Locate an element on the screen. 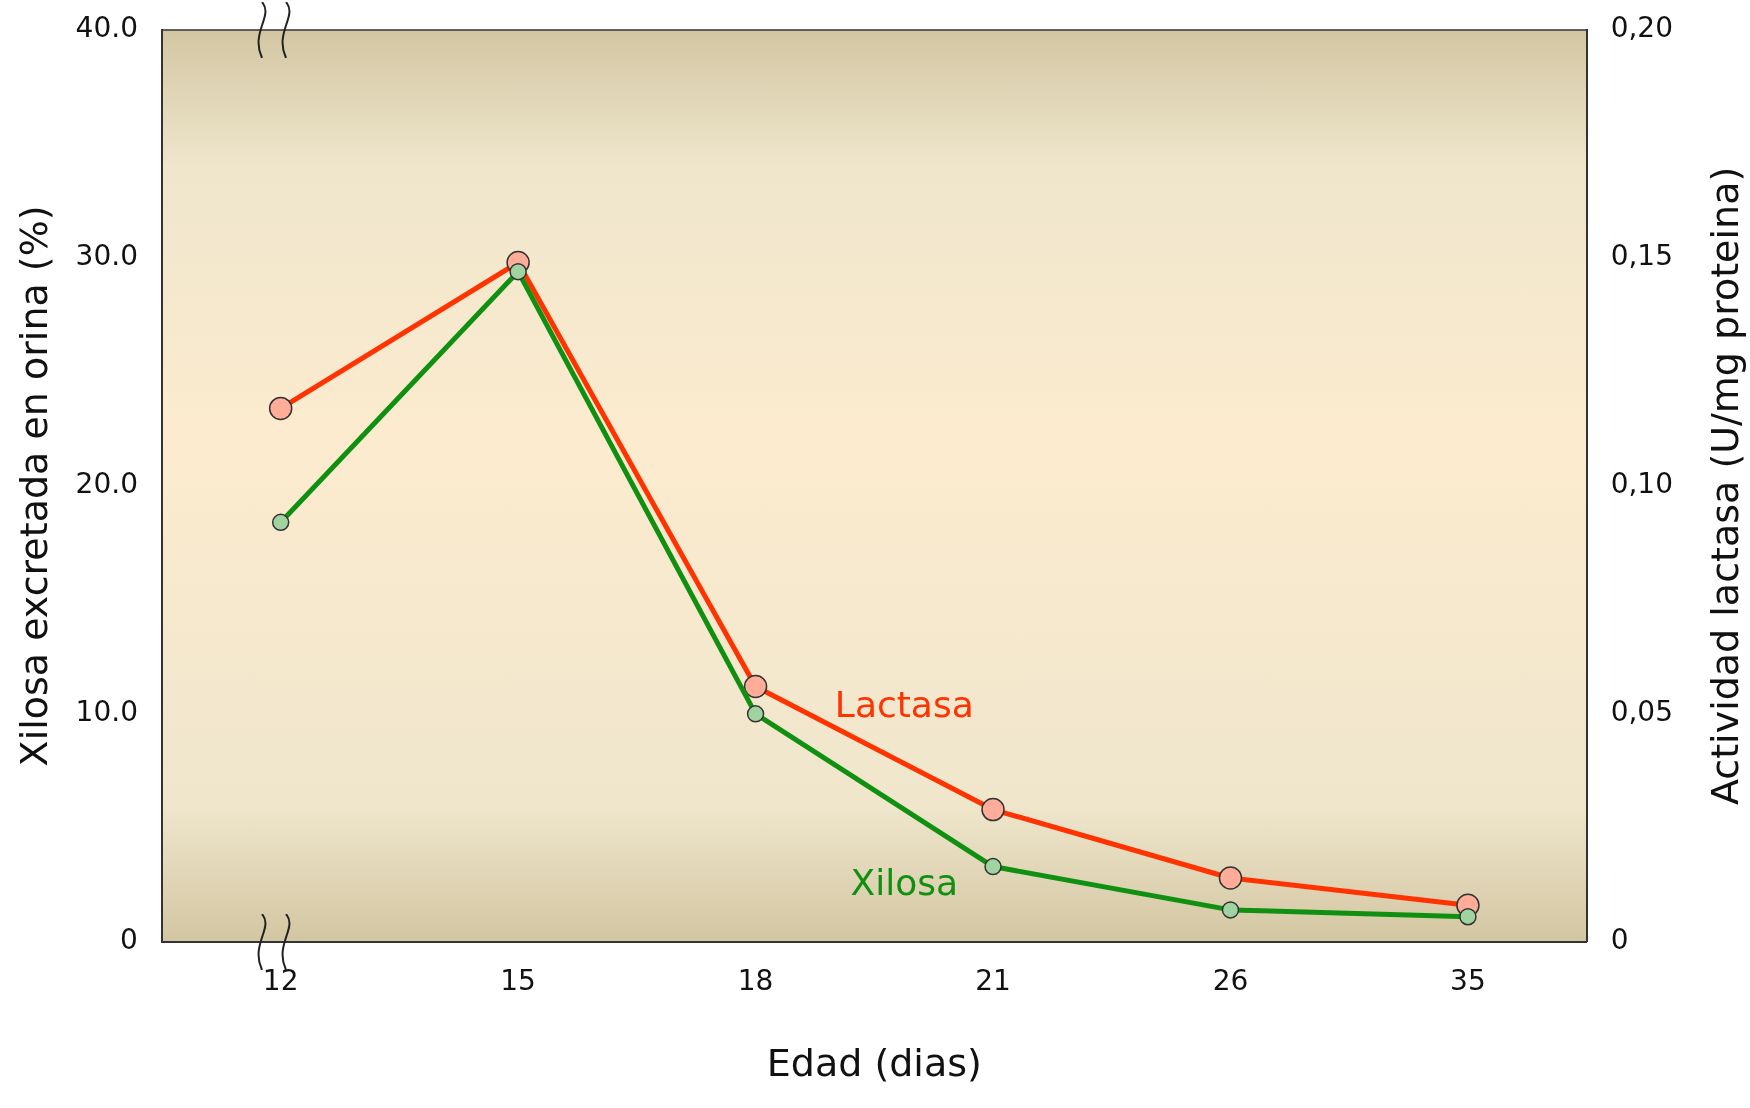 The width and height of the screenshot is (1750, 1108). x-tick-label: 21 is located at coordinates (993, 980).